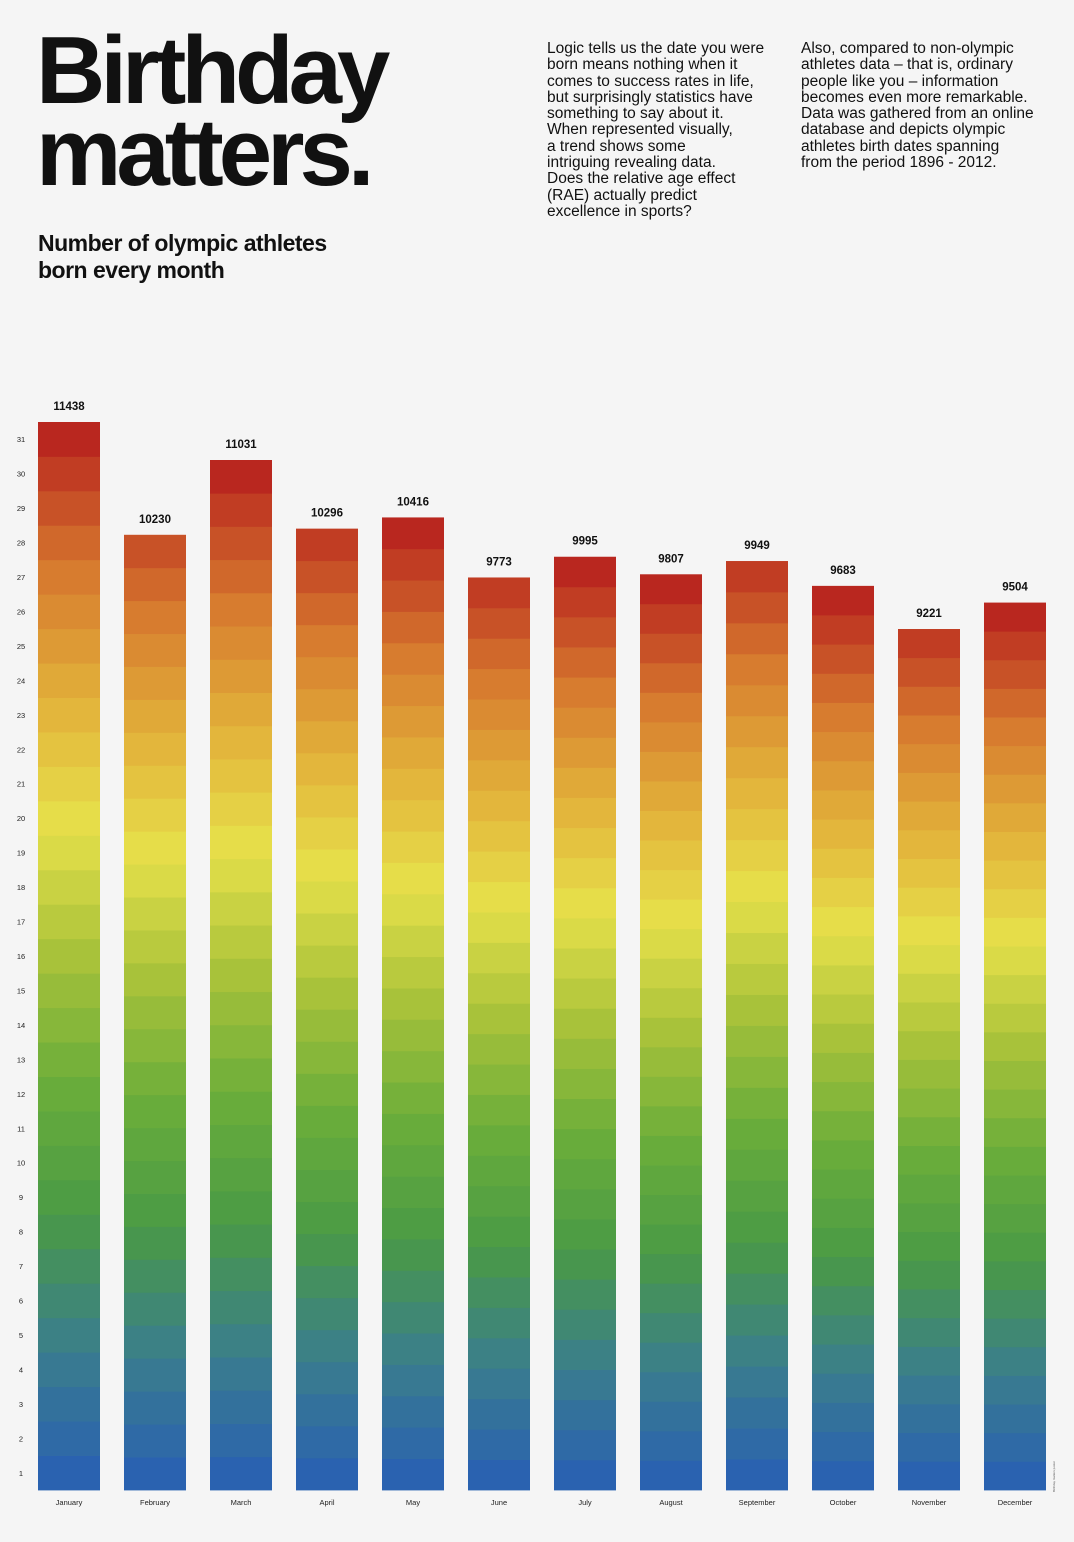 Image resolution: width=1074 pixels, height=1542 pixels. I want to click on subtitle-line-1: Number of olympic athletes, so click(182, 243).